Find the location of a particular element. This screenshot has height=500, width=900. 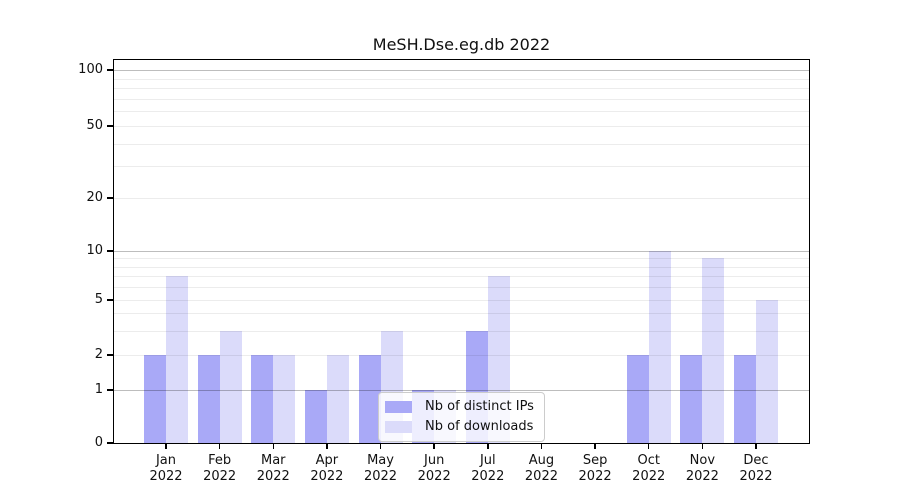

bar-distinct_ips-nov is located at coordinates (691, 399).